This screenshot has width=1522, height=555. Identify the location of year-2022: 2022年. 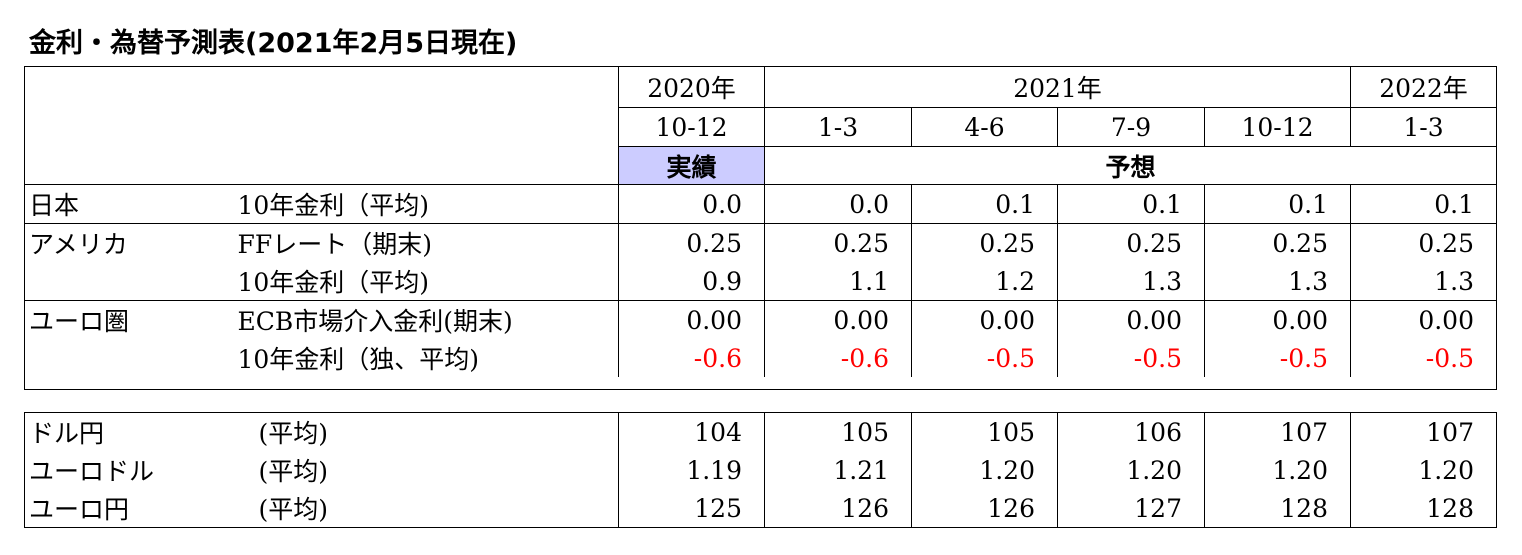
(1423, 87).